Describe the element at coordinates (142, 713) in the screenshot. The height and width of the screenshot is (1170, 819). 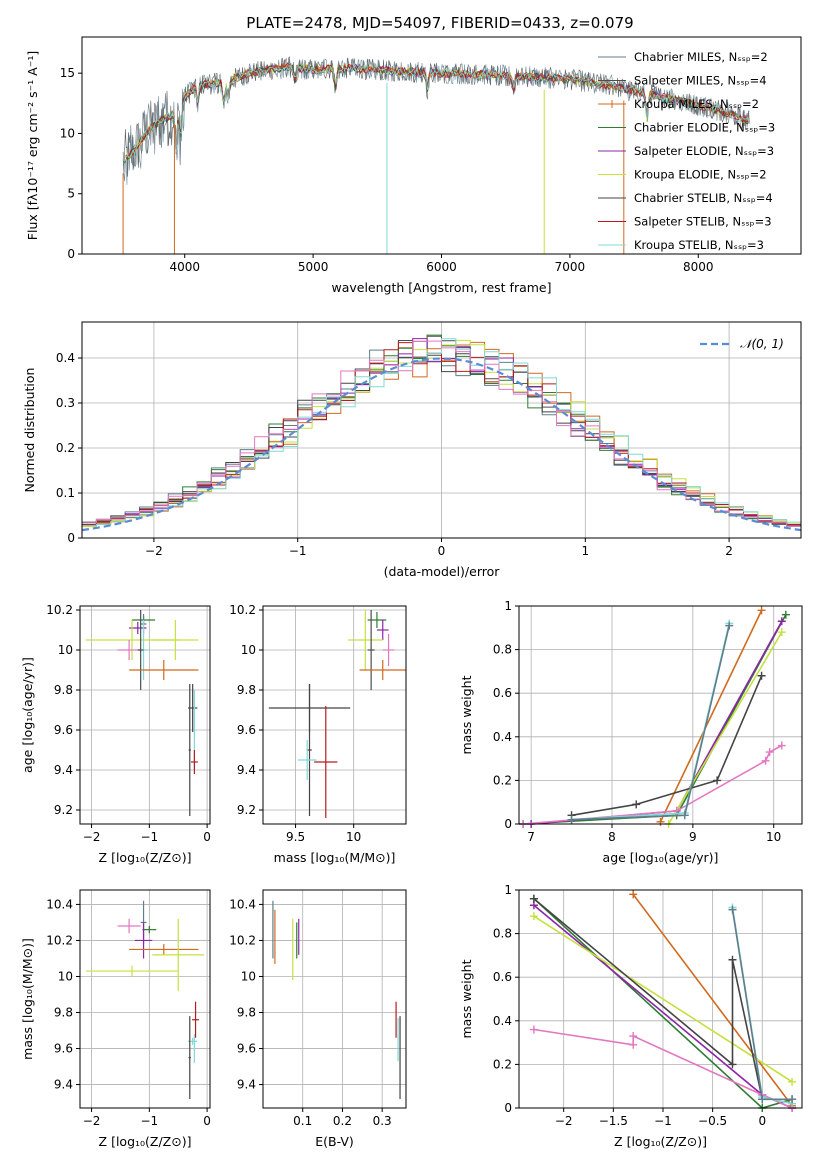
I see `age_vs_Z-points` at that location.